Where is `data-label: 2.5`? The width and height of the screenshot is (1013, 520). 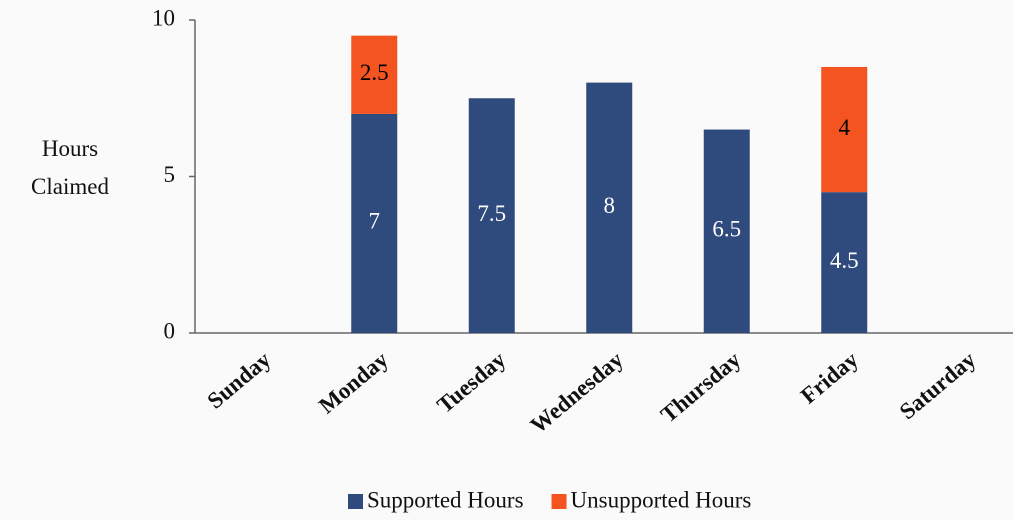
data-label: 2.5 is located at coordinates (374, 72).